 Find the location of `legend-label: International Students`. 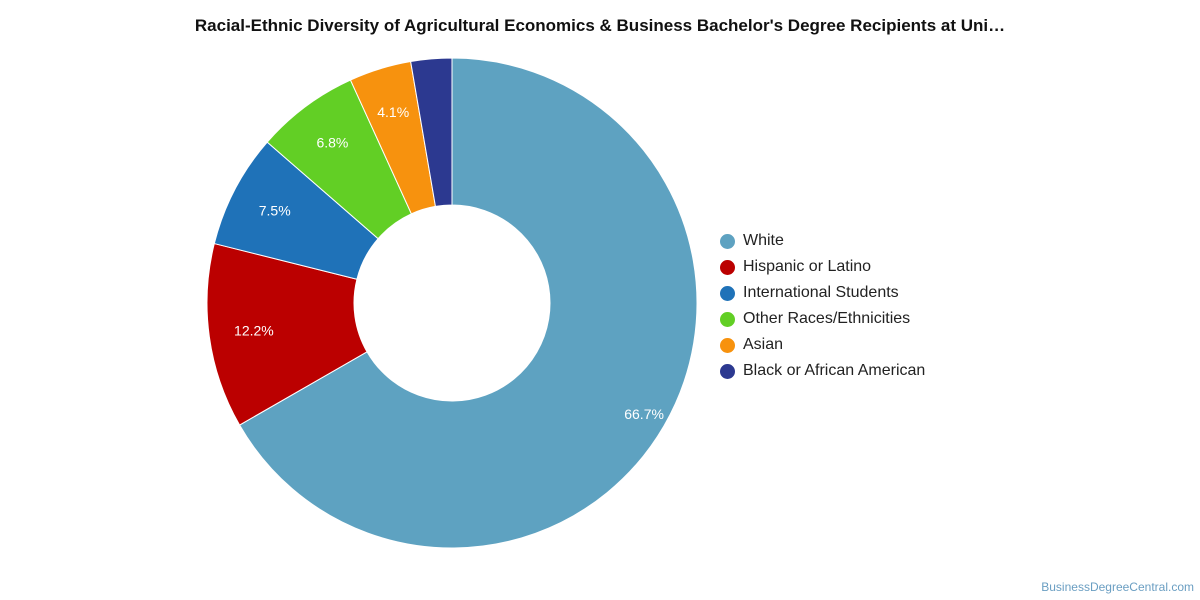

legend-label: International Students is located at coordinates (821, 292).